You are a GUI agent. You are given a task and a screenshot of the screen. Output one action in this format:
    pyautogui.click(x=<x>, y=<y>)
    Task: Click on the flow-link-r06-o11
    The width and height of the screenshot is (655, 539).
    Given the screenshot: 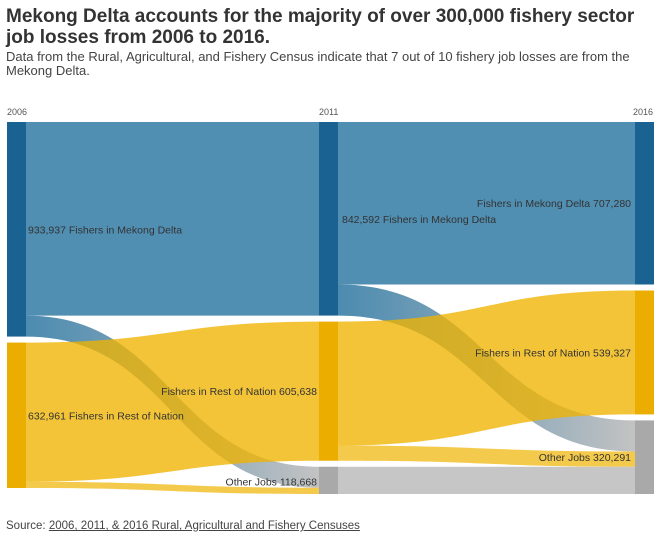 What is the action you would take?
    pyautogui.click(x=172, y=487)
    